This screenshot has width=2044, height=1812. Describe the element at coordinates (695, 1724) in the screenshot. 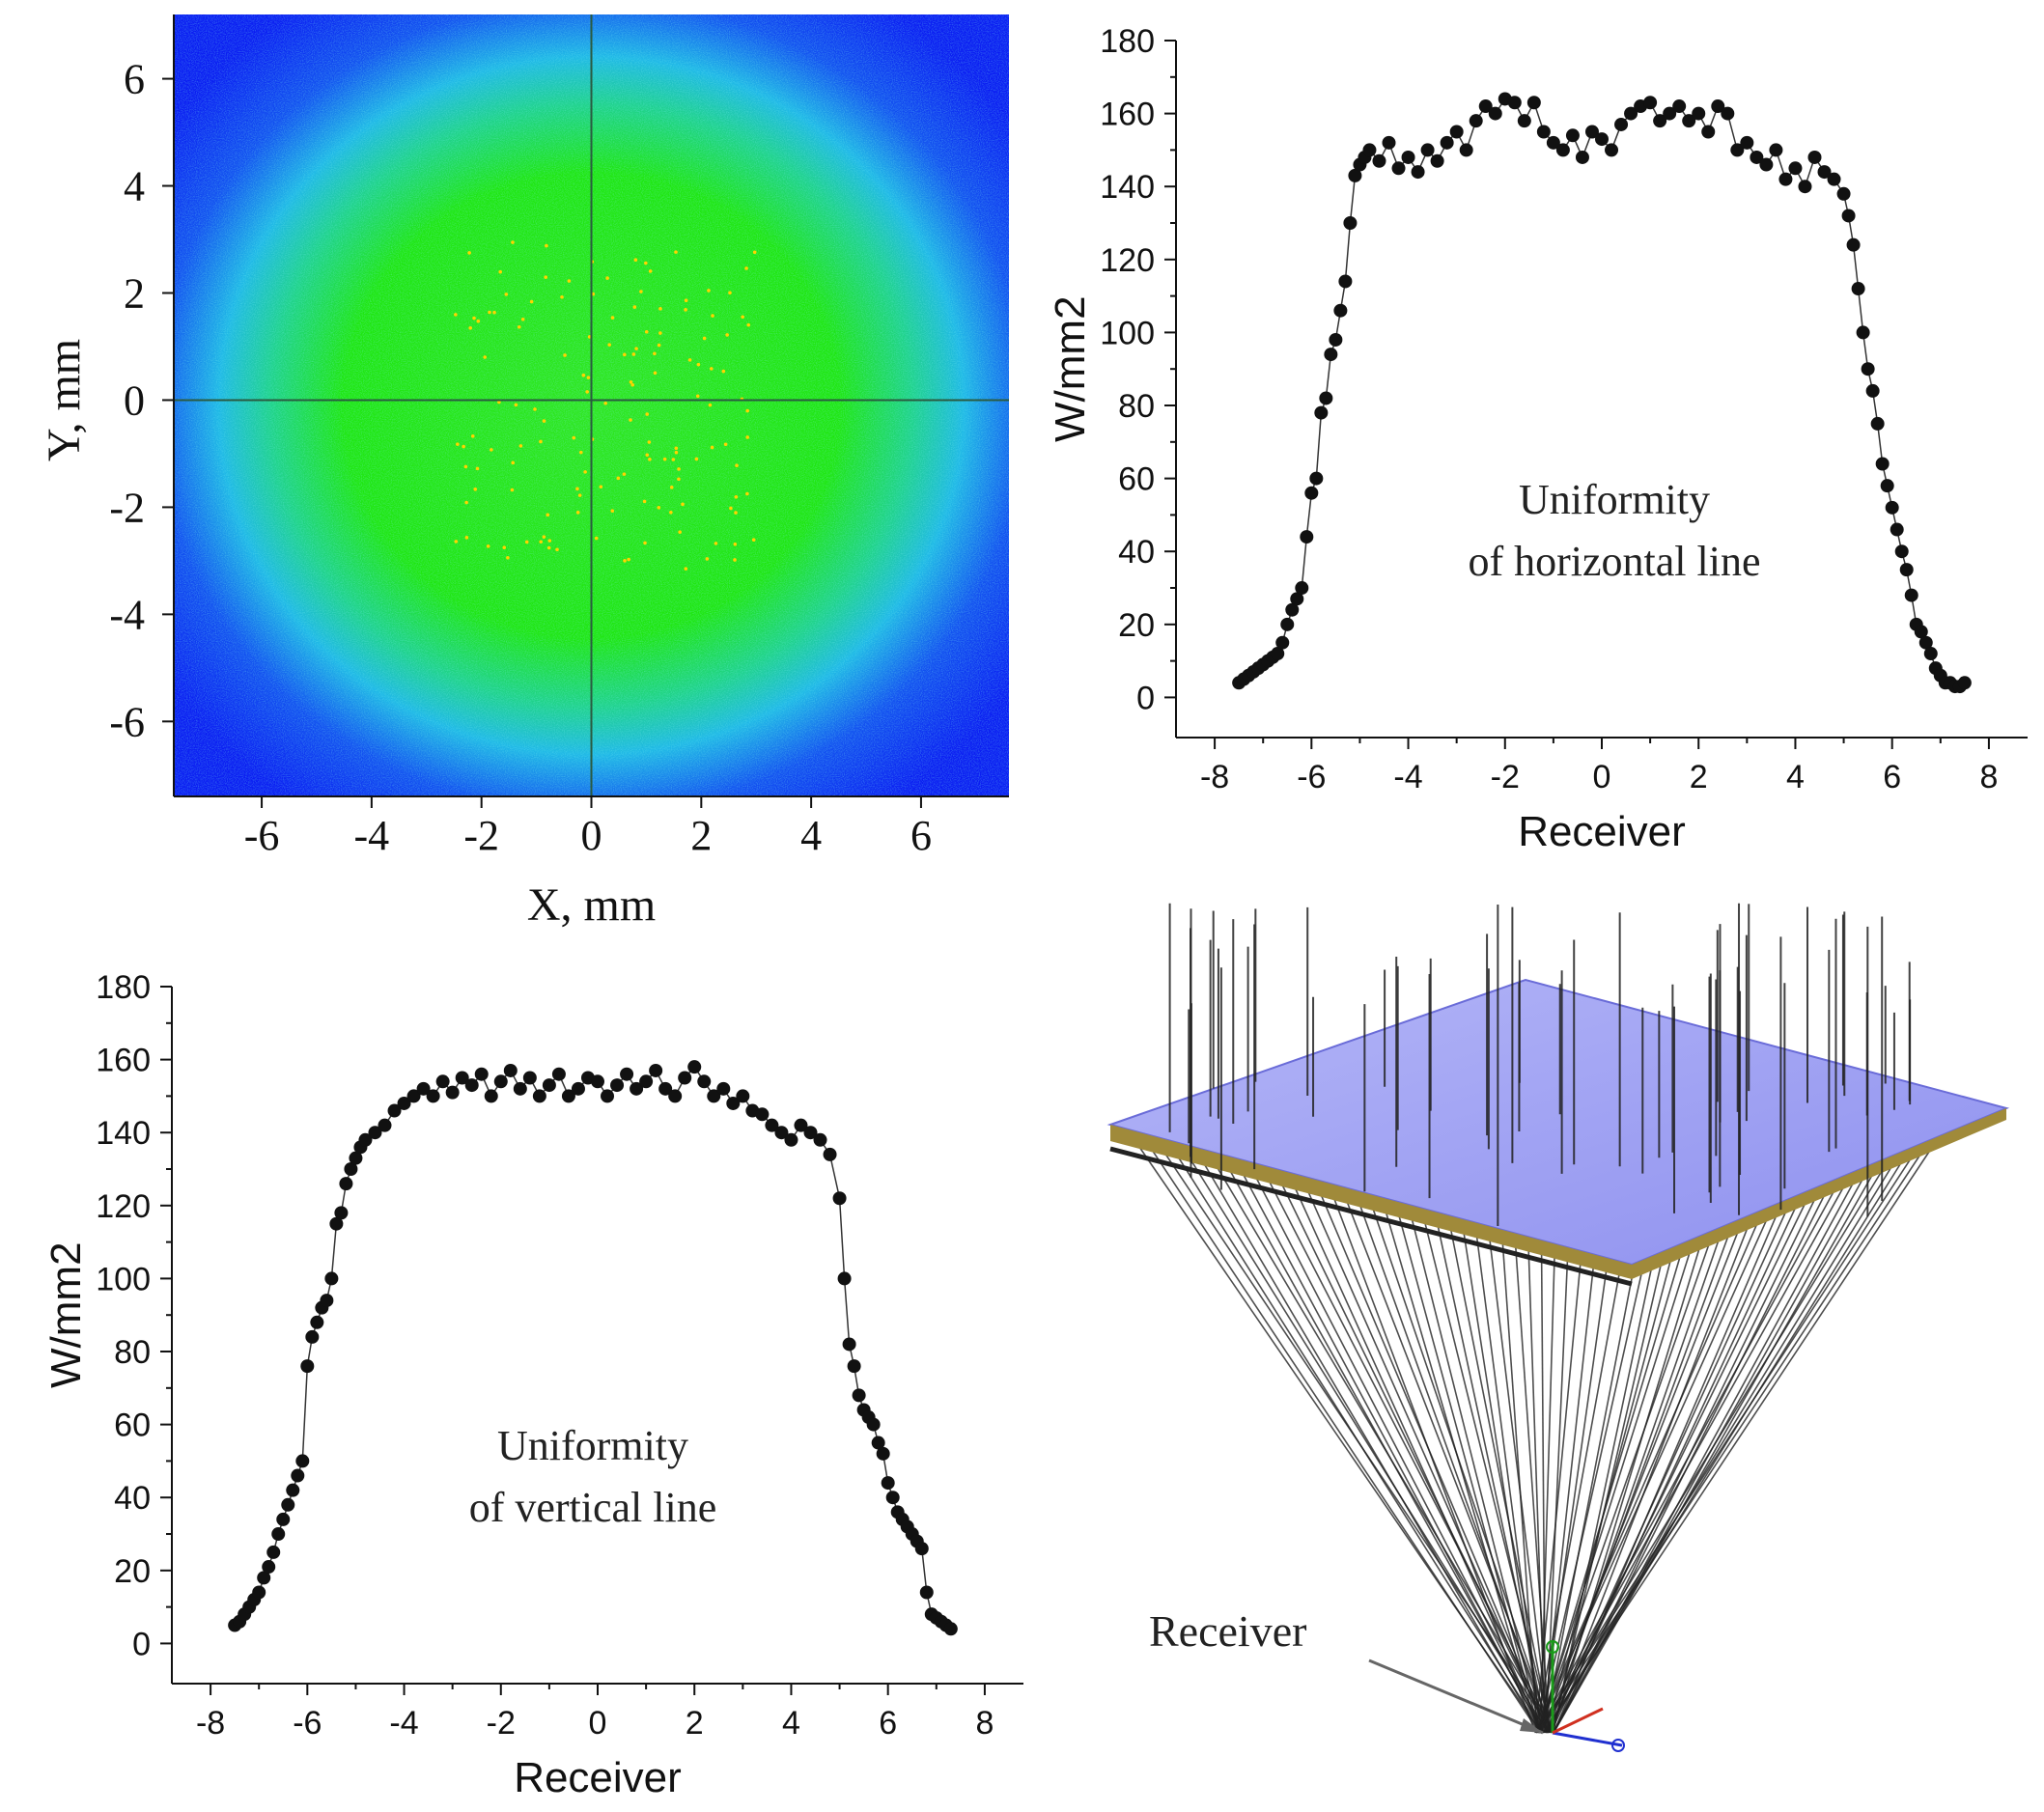

I see `vertical-profile-x-tick-label: 2` at that location.